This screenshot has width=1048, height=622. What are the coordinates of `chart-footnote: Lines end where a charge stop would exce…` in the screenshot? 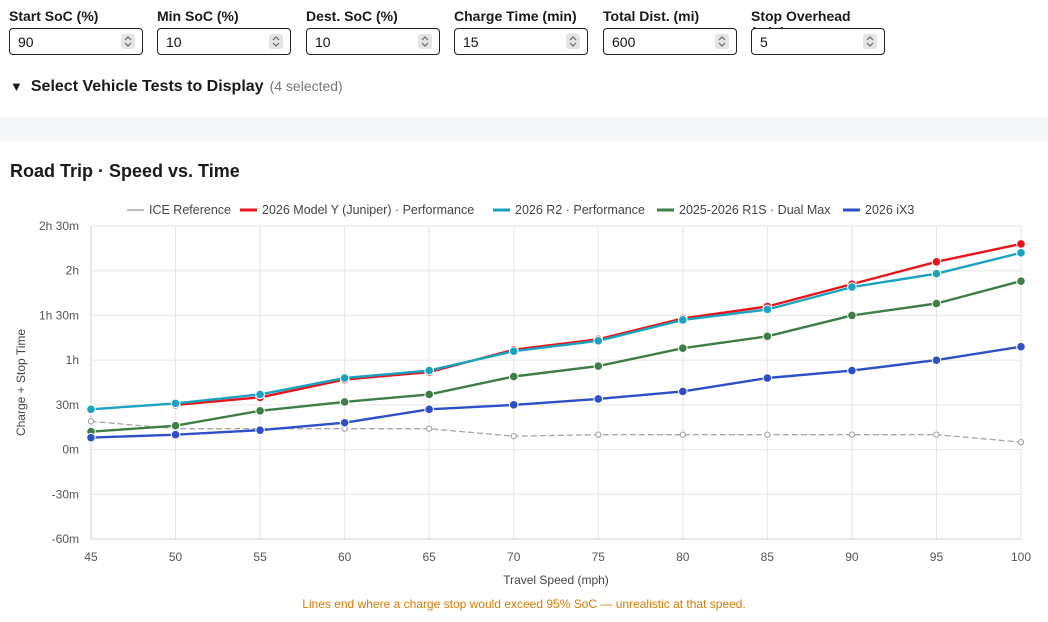 It's located at (524, 604).